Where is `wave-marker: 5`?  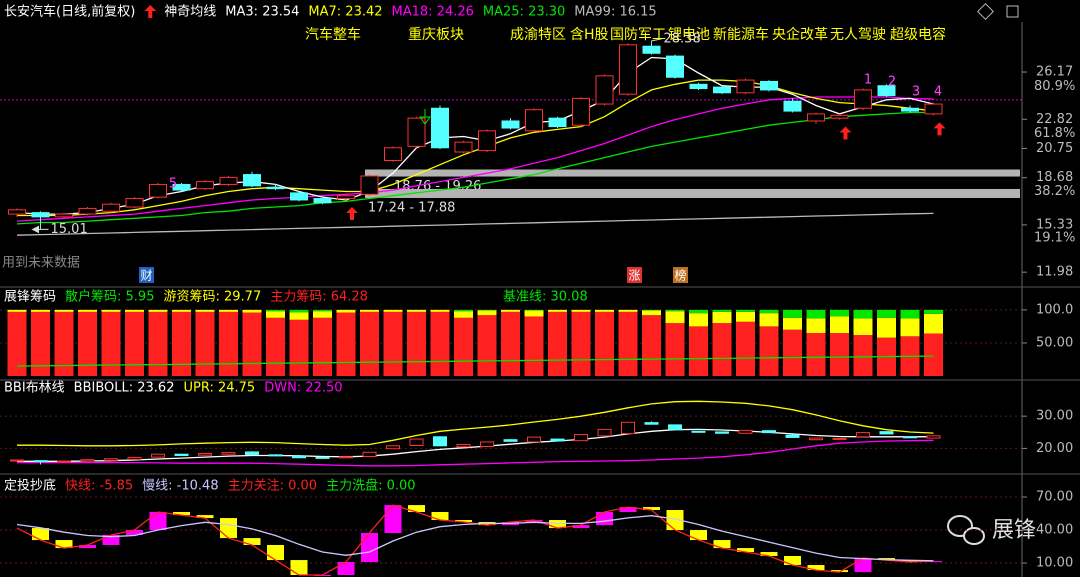
wave-marker: 5 is located at coordinates (173, 184).